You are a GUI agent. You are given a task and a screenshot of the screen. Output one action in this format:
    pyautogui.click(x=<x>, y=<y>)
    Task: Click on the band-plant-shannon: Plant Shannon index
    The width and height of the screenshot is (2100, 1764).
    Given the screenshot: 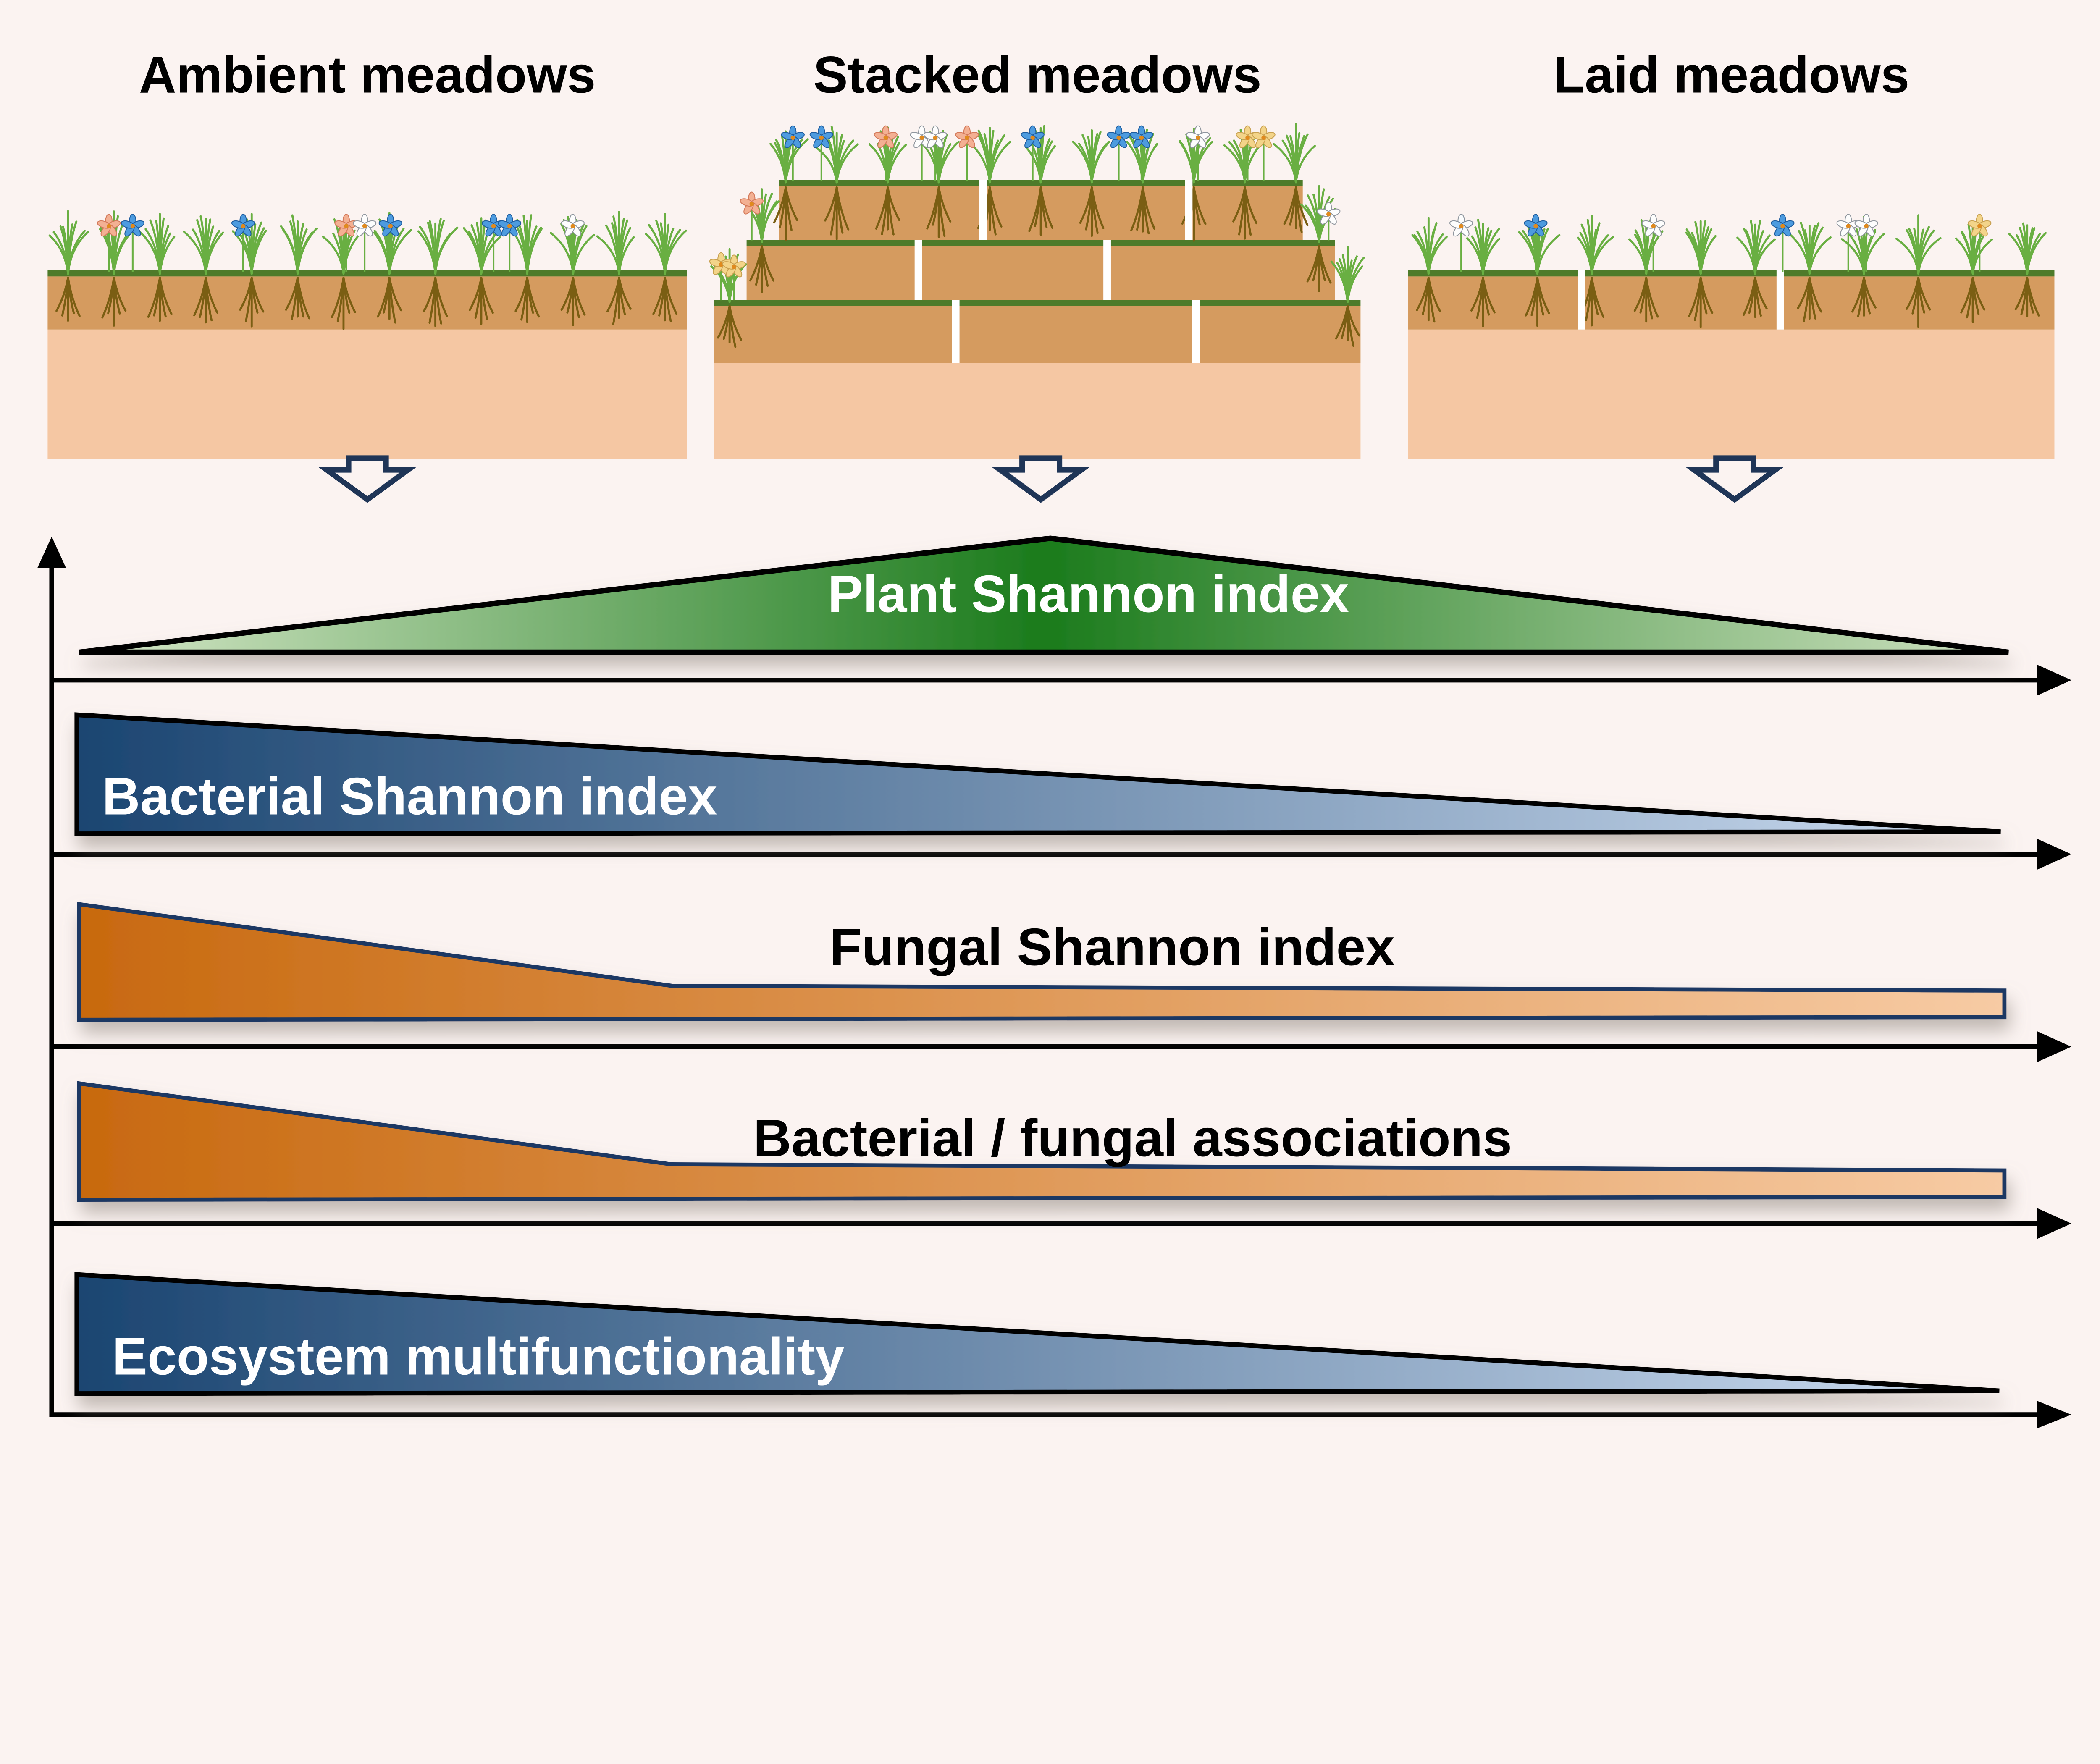 What is the action you would take?
    pyautogui.click(x=1044, y=595)
    